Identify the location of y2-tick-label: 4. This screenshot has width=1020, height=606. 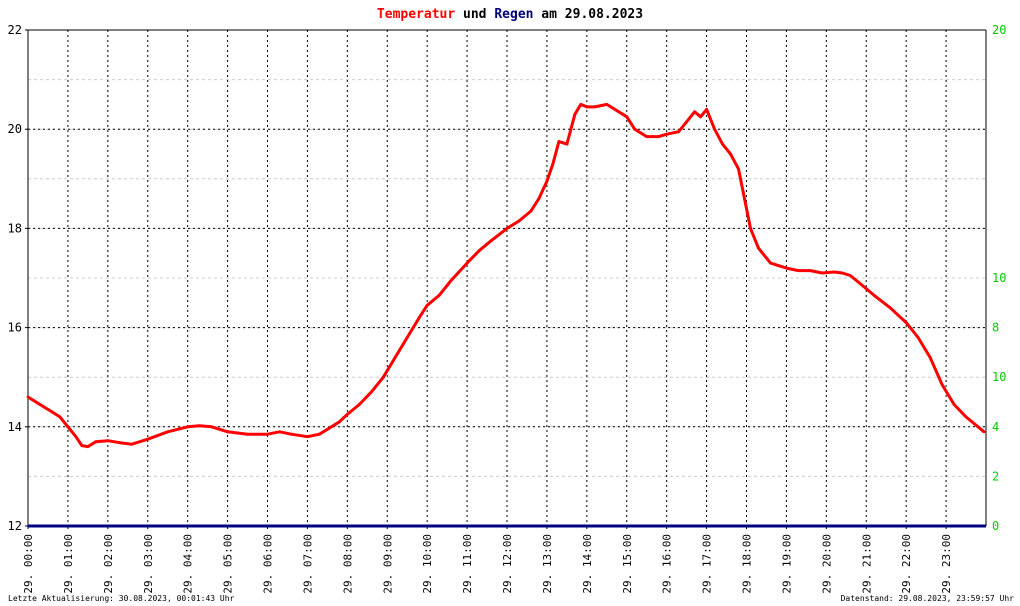
(995, 427).